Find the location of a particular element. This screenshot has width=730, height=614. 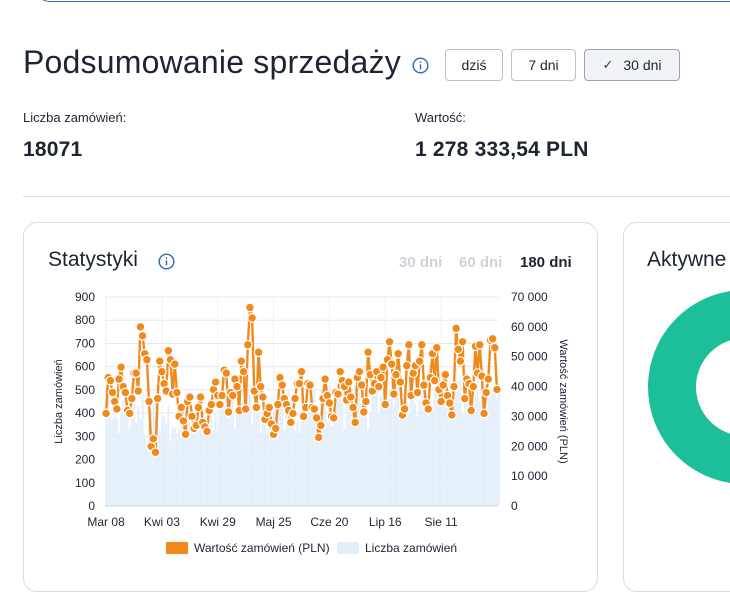

legend-bars-swatch is located at coordinates (348, 548).